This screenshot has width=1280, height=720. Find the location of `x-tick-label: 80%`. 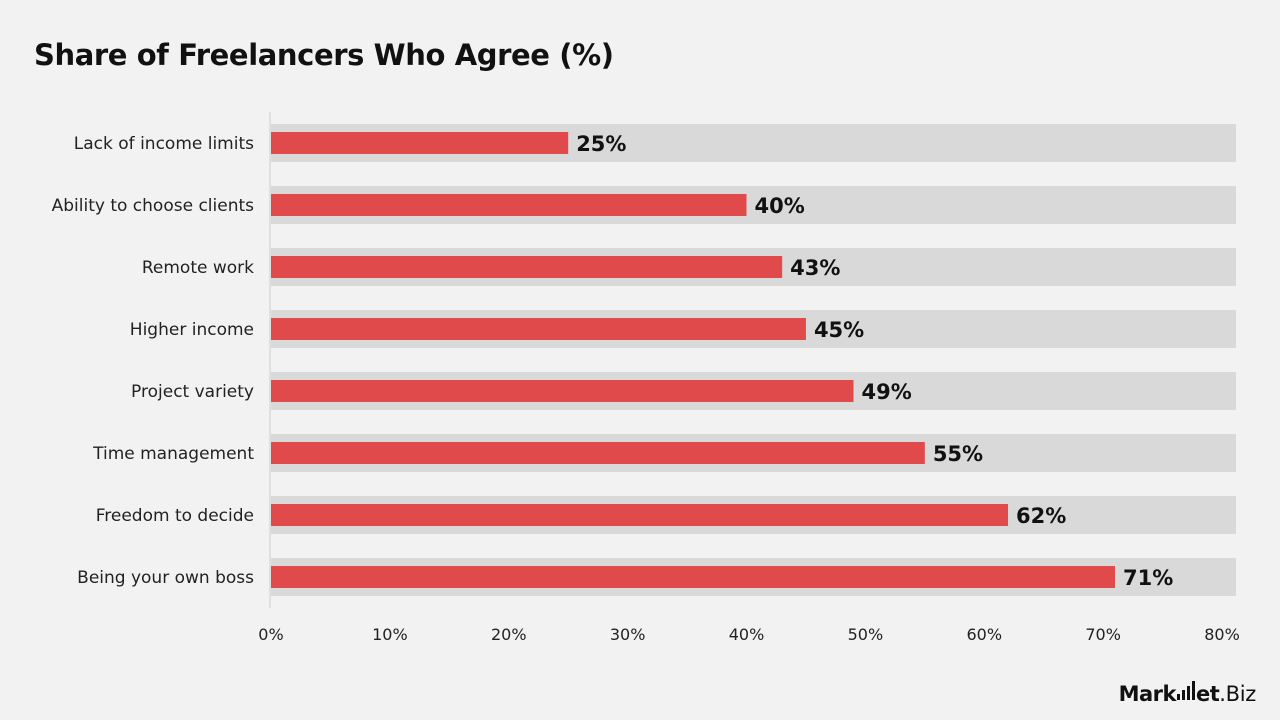

x-tick-label: 80% is located at coordinates (1222, 634).